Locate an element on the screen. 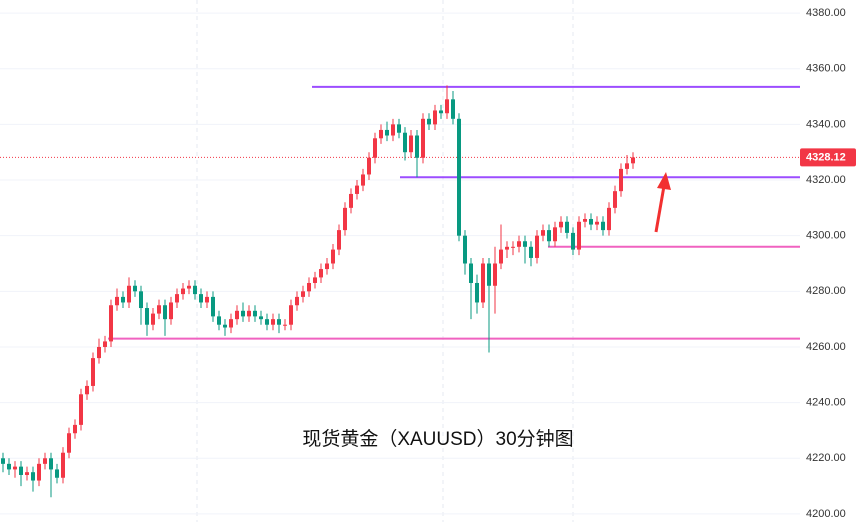  y-tick-label: 4240.00 is located at coordinates (826, 403).